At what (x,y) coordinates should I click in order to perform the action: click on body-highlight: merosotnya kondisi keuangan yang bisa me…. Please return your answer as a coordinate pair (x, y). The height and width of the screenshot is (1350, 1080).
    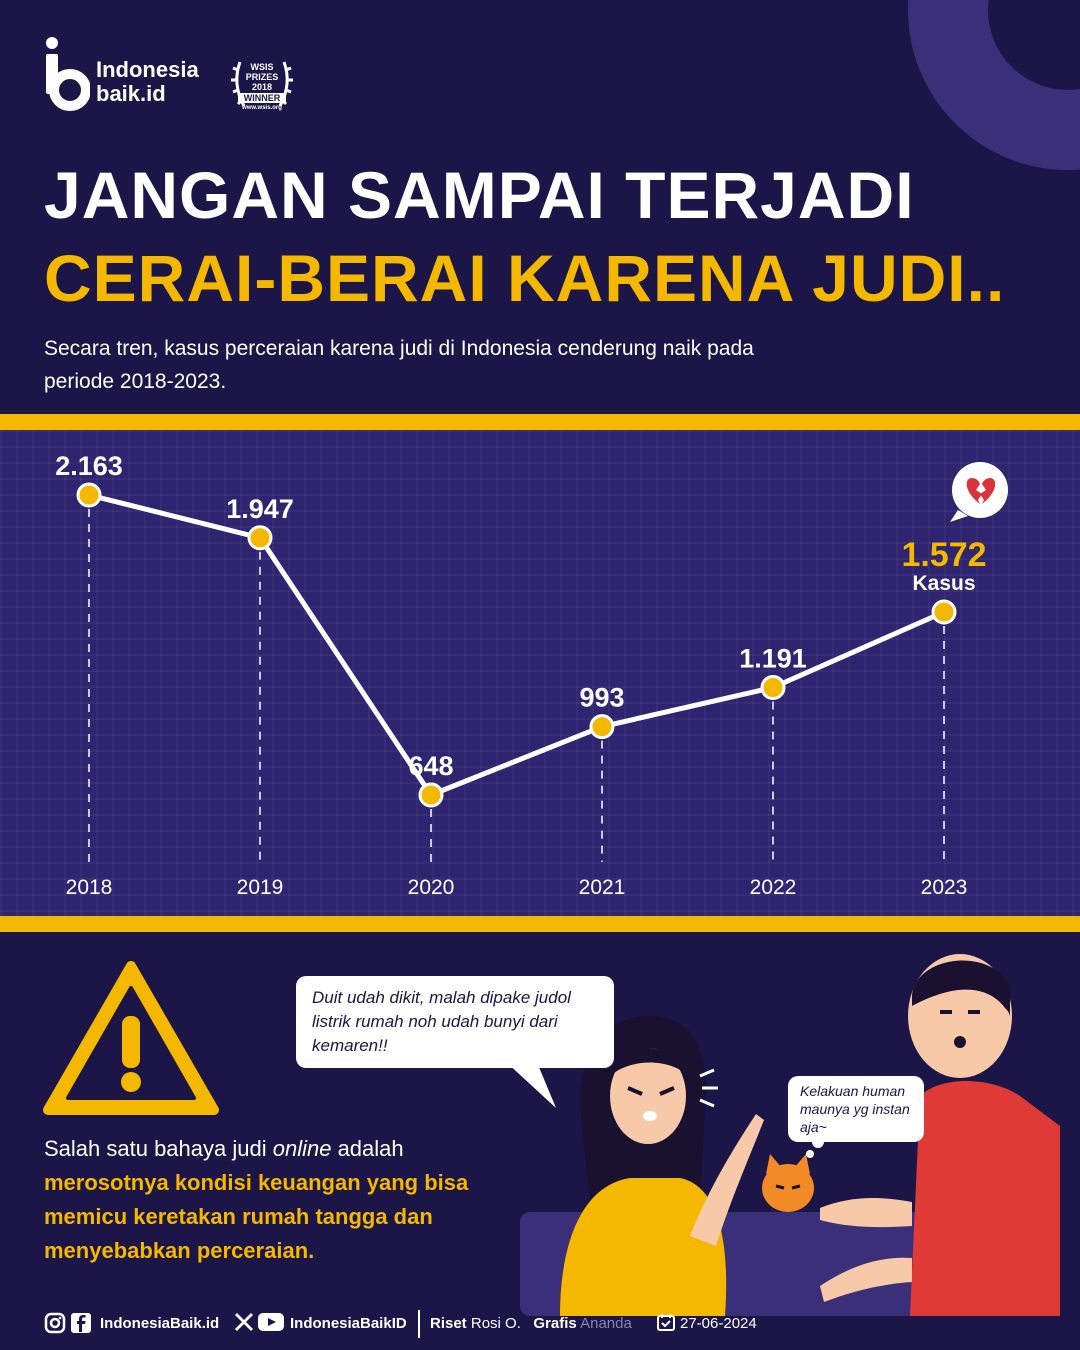
    Looking at the image, I should click on (256, 1216).